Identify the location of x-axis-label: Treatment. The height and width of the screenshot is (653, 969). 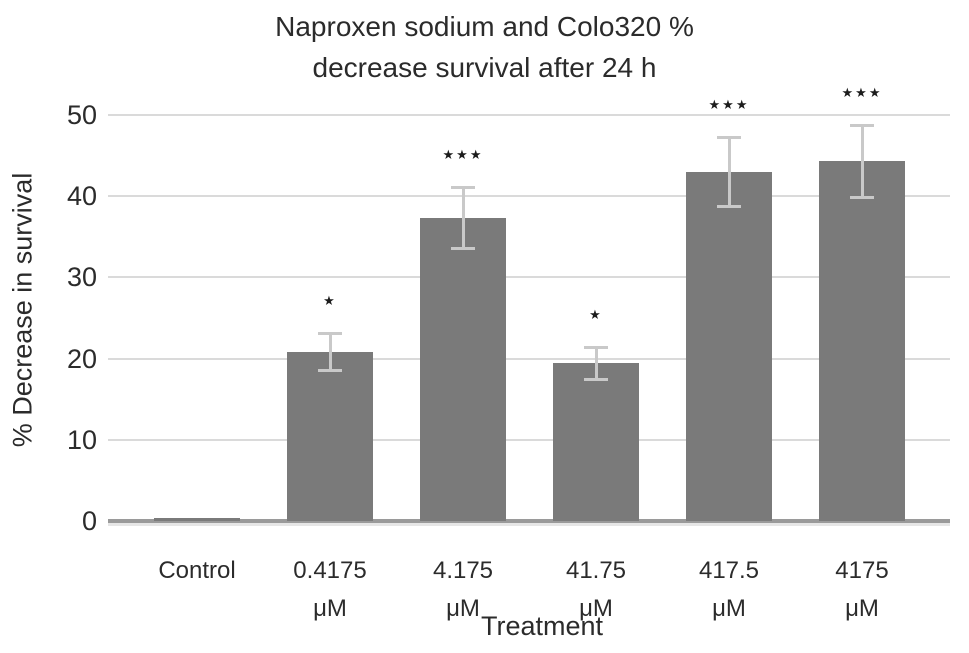
(542, 626).